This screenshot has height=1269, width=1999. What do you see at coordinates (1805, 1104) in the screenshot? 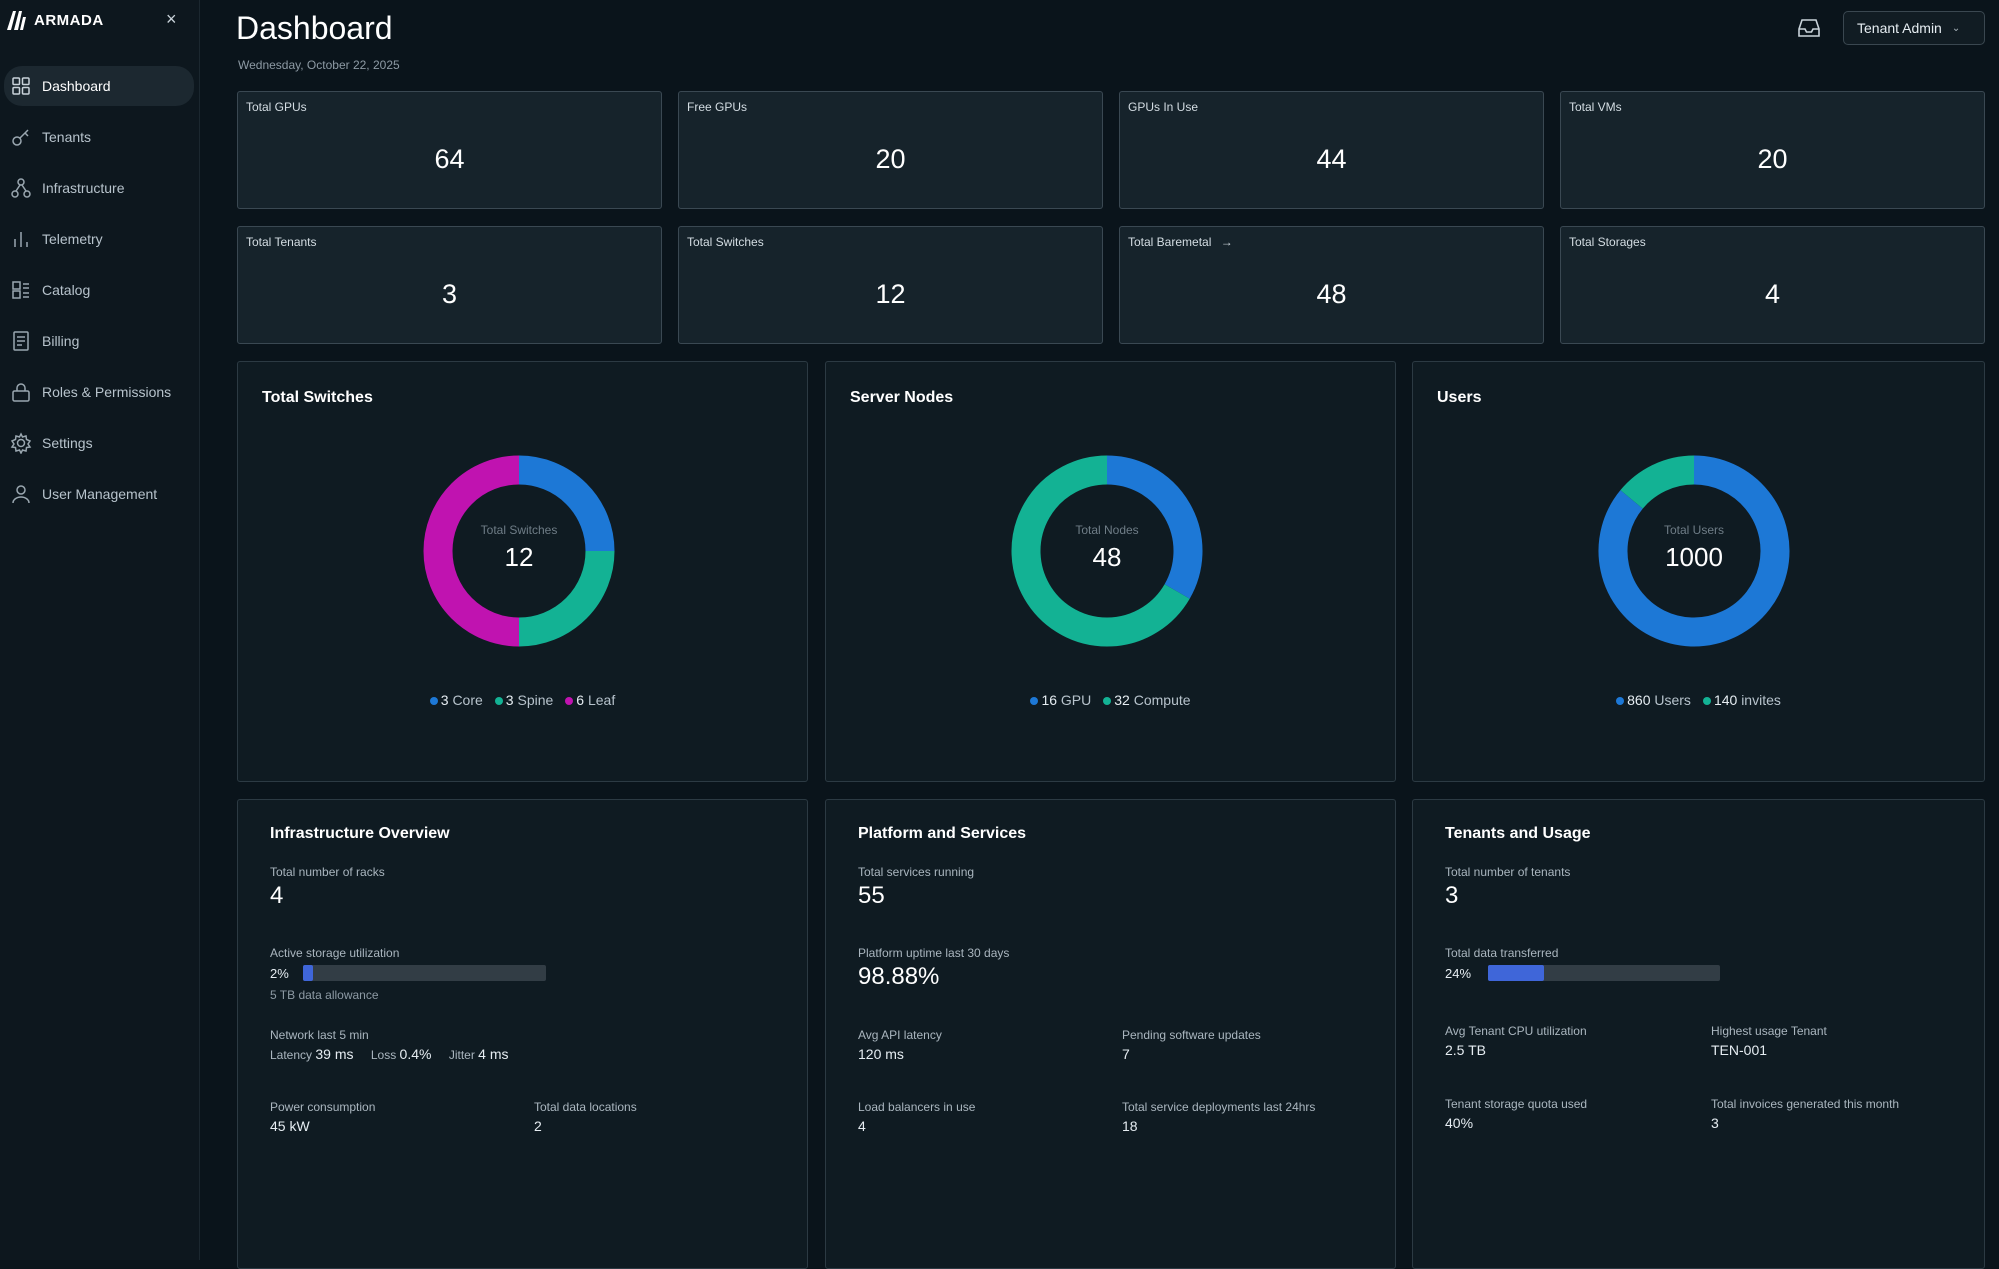
I see `invoices-label: Total invoices generated this month` at bounding box center [1805, 1104].